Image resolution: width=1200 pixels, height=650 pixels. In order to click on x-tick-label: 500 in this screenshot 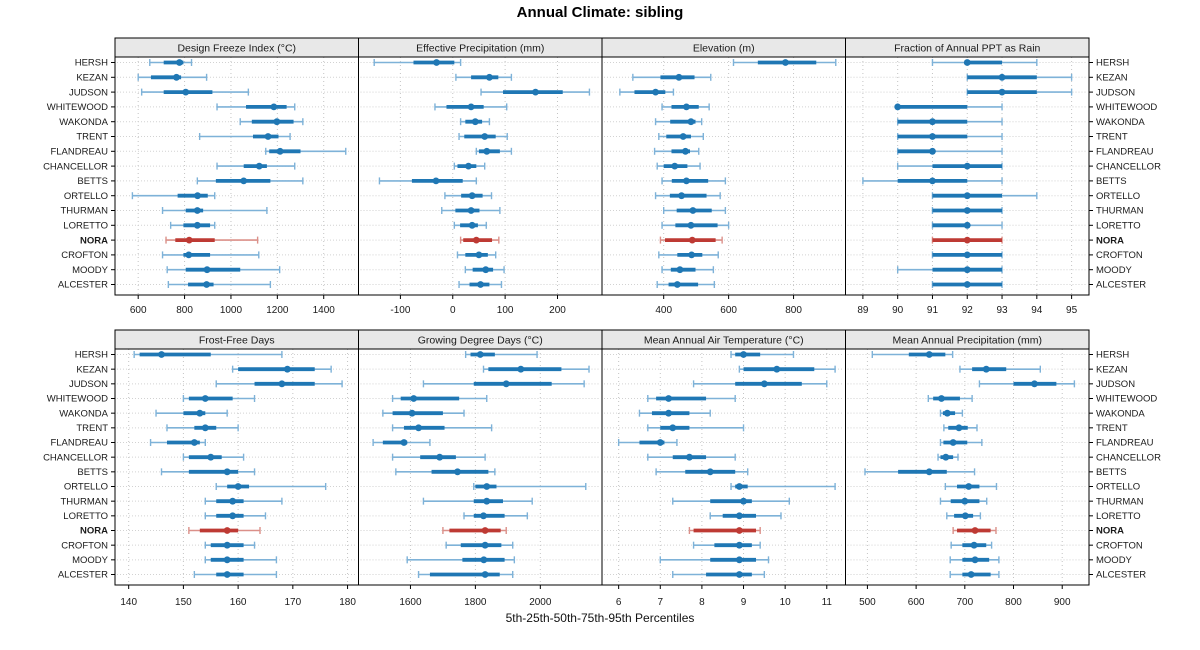, I will do `click(867, 602)`.